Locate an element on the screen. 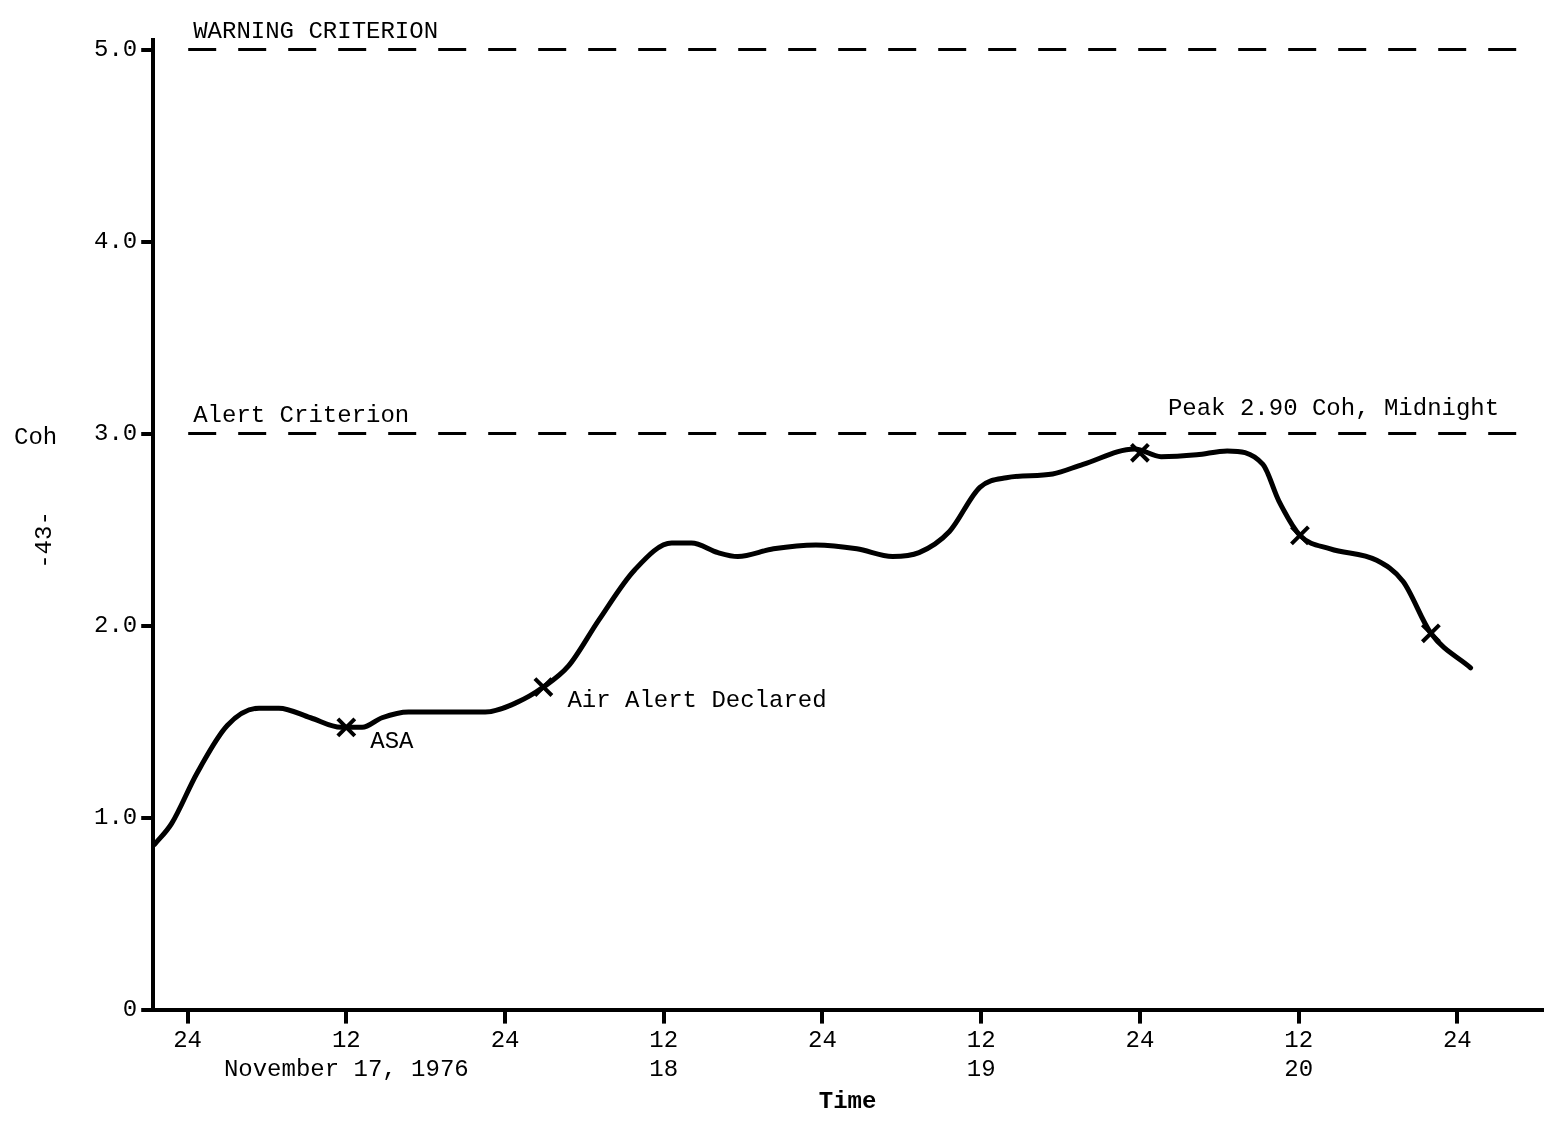 The height and width of the screenshot is (1121, 1558). annotation: ASA is located at coordinates (392, 741).